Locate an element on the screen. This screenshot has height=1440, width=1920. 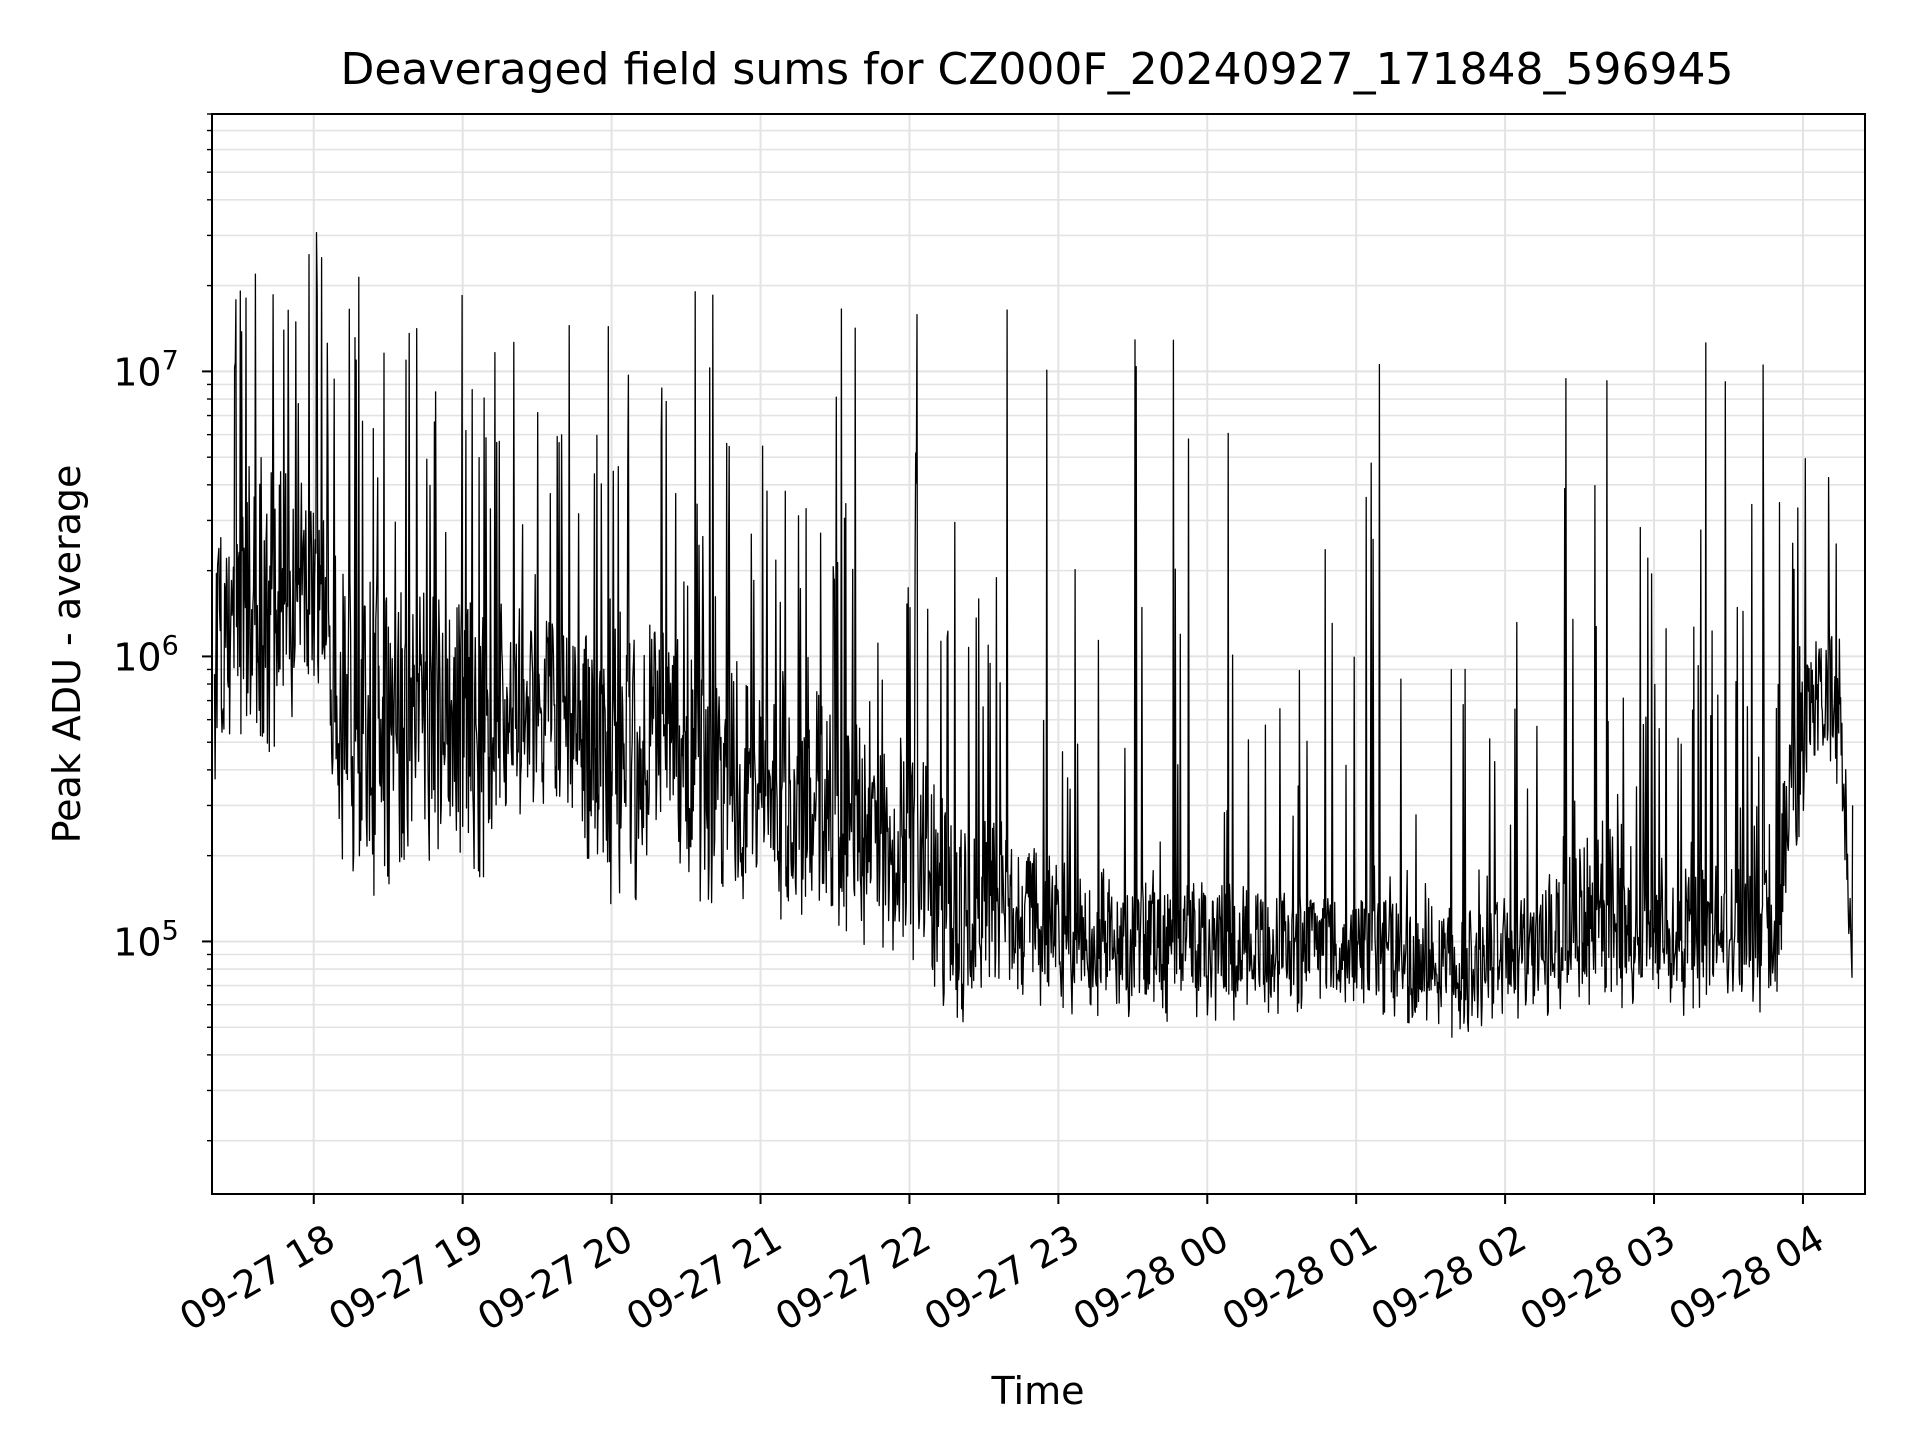
y-tick-label-exponent: 6 is located at coordinates (170, 645).